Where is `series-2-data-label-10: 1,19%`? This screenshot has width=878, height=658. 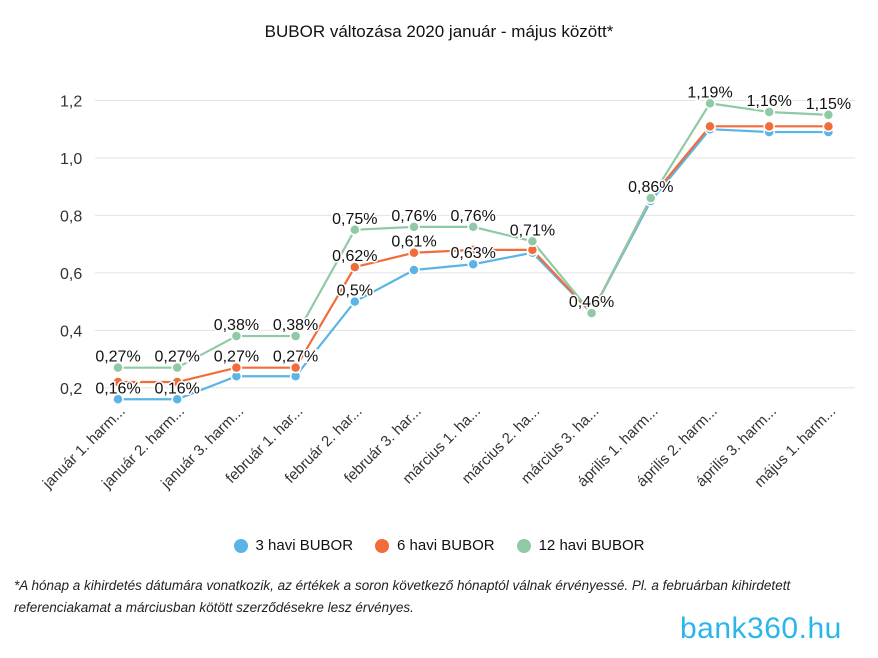
series-2-data-label-10: 1,19% is located at coordinates (709, 92).